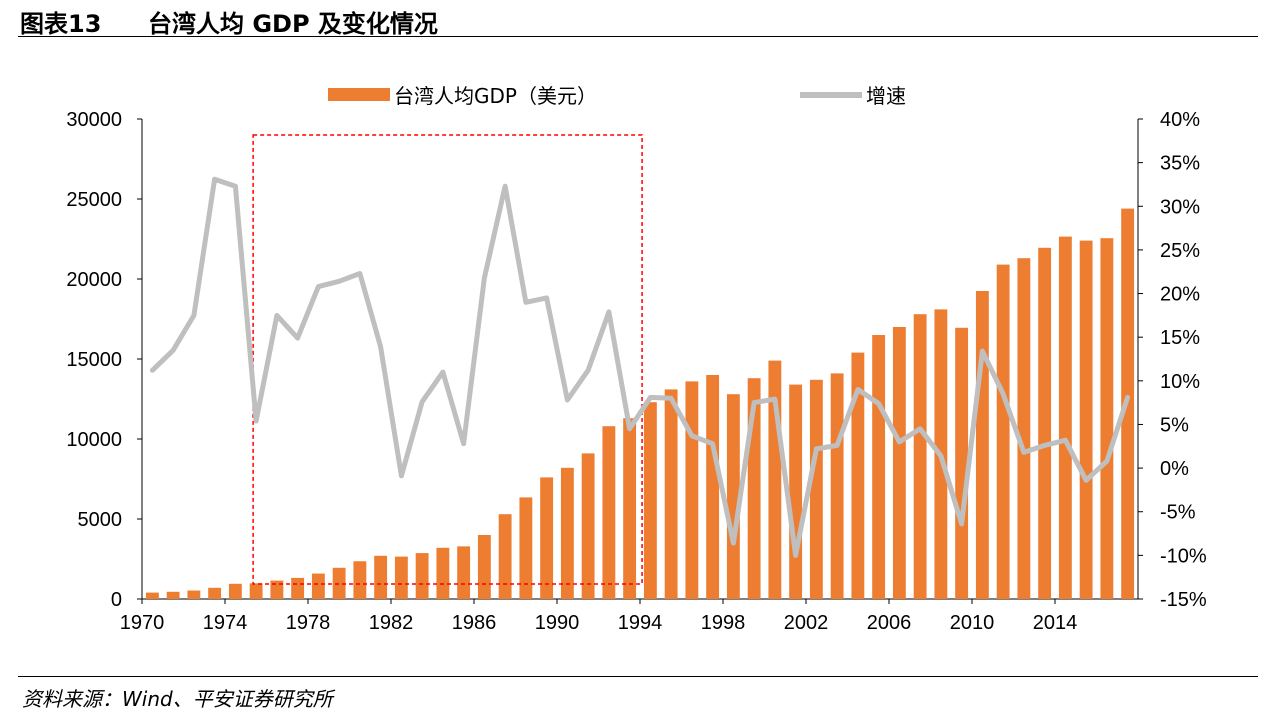 The width and height of the screenshot is (1281, 712). What do you see at coordinates (1045, 423) in the screenshot?
I see `gdp-bar-2013` at bounding box center [1045, 423].